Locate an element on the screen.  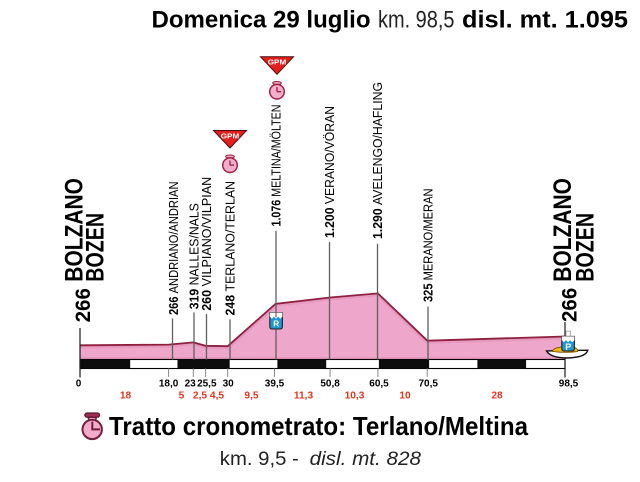
svg-text: 10 is located at coordinates (405, 396).